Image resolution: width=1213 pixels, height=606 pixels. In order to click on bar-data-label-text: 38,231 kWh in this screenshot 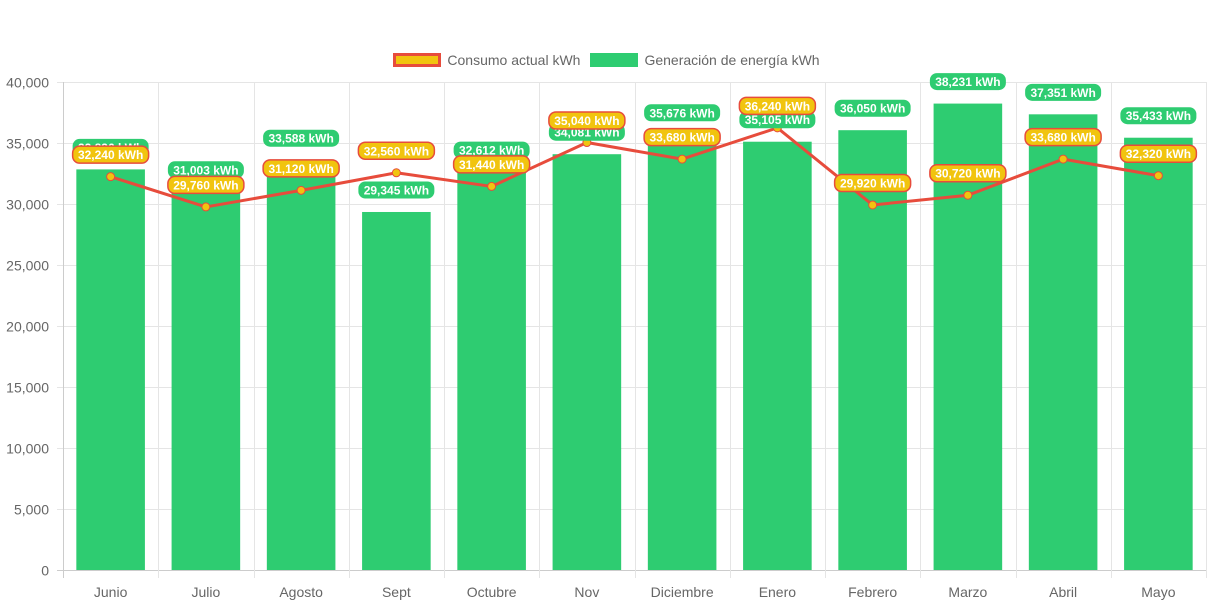, I will do `click(967, 82)`.